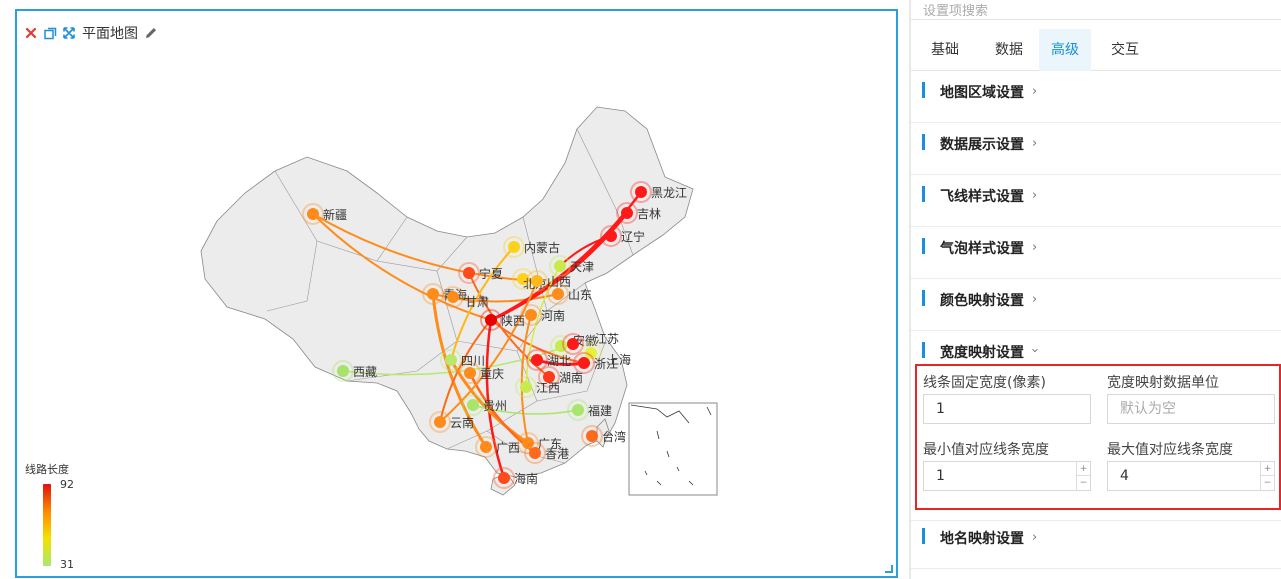  What do you see at coordinates (47, 469) in the screenshot?
I see `legend-title: 线路长度` at bounding box center [47, 469].